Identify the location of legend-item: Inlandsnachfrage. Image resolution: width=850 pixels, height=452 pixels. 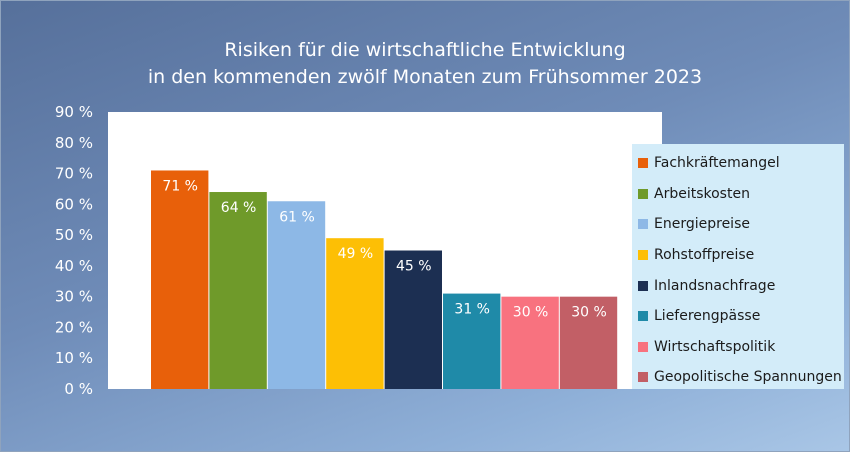
(738, 285).